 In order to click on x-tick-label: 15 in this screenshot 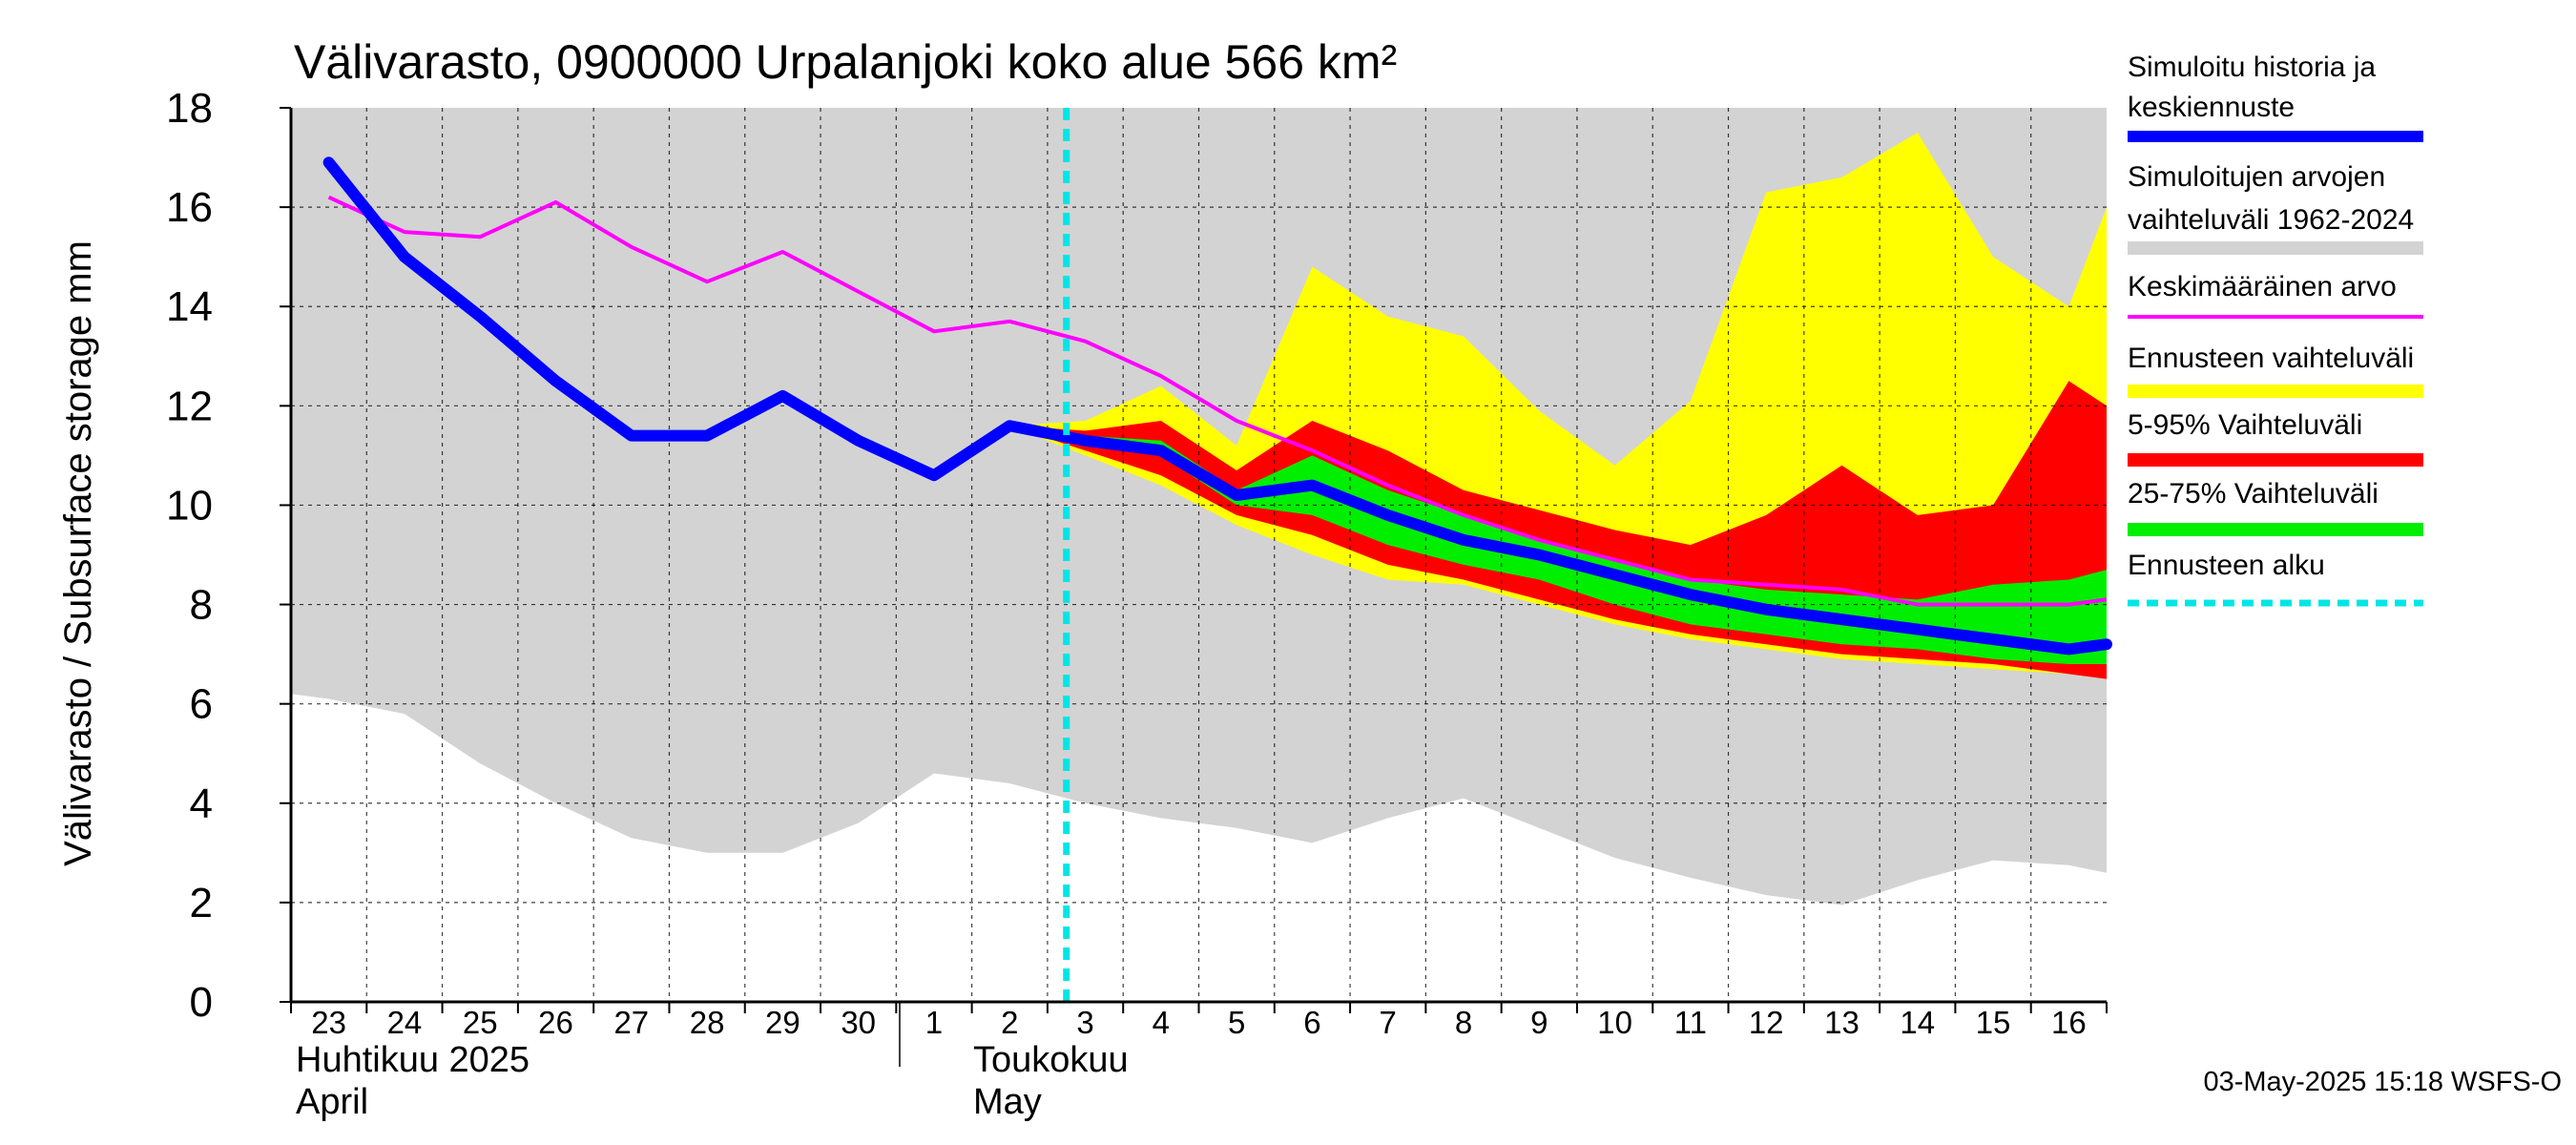, I will do `click(1993, 1022)`.